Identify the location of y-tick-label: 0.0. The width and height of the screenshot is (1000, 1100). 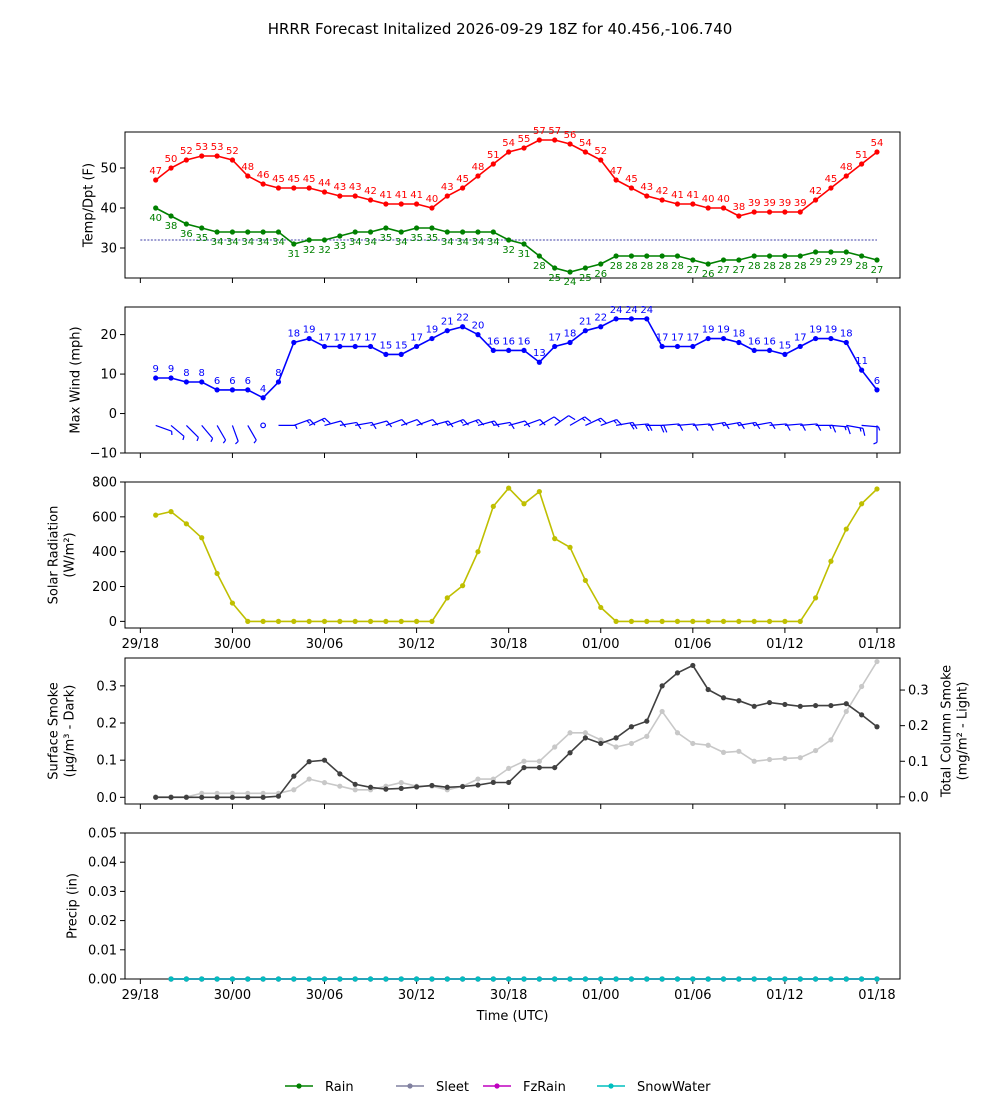
(106, 798).